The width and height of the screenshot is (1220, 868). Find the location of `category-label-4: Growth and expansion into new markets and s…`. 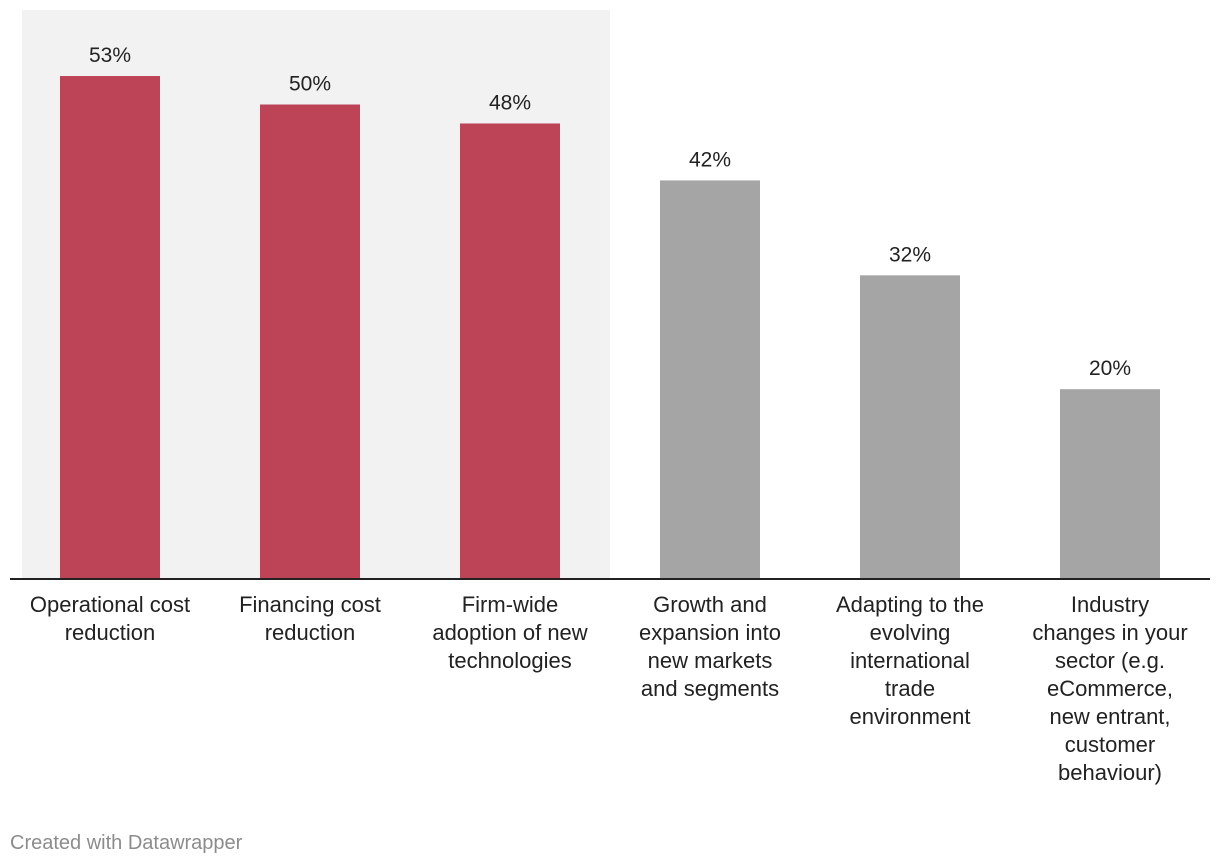

category-label-4: Growth and expansion into new markets and s… is located at coordinates (710, 646).